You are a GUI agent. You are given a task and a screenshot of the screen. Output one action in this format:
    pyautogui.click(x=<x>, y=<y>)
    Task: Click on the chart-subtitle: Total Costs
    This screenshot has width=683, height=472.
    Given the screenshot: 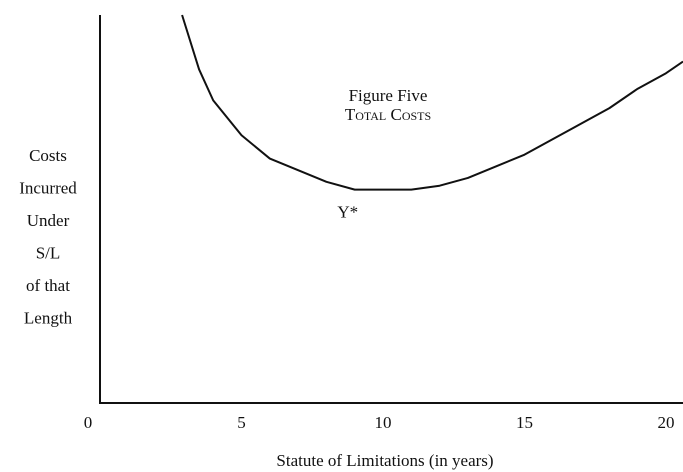 What is the action you would take?
    pyautogui.click(x=388, y=114)
    